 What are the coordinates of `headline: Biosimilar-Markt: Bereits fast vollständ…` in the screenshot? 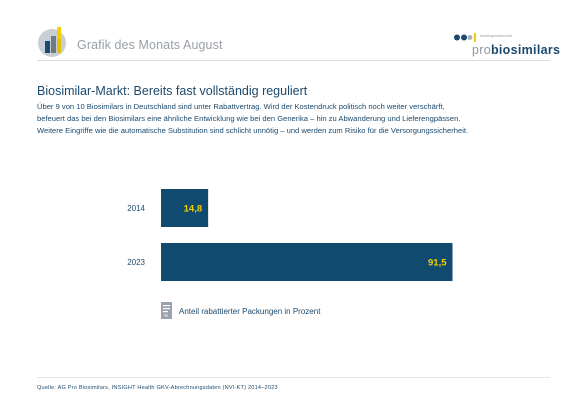 It's located at (172, 91).